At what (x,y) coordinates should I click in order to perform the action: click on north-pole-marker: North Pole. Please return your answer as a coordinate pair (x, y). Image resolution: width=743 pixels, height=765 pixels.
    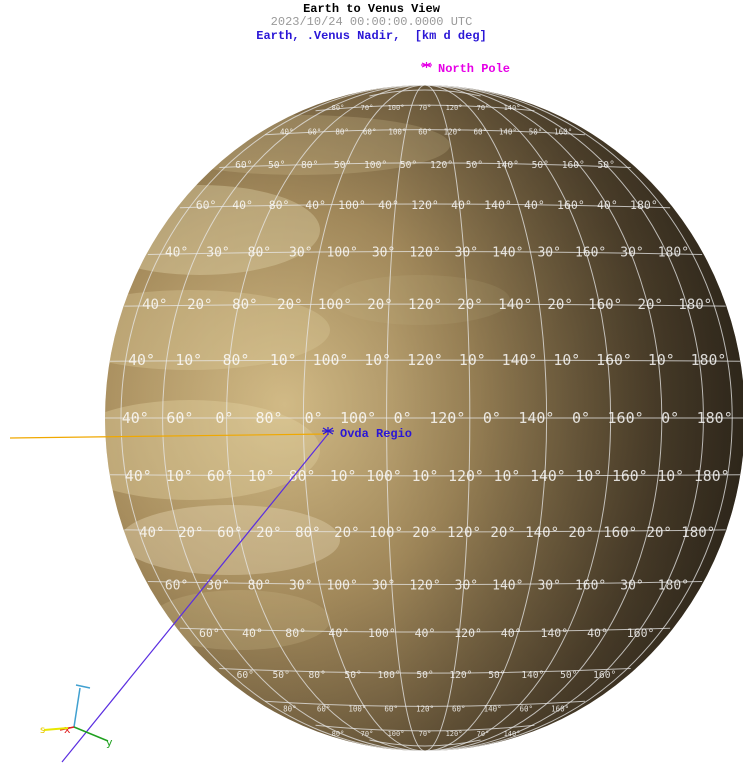
    Looking at the image, I should click on (465, 69).